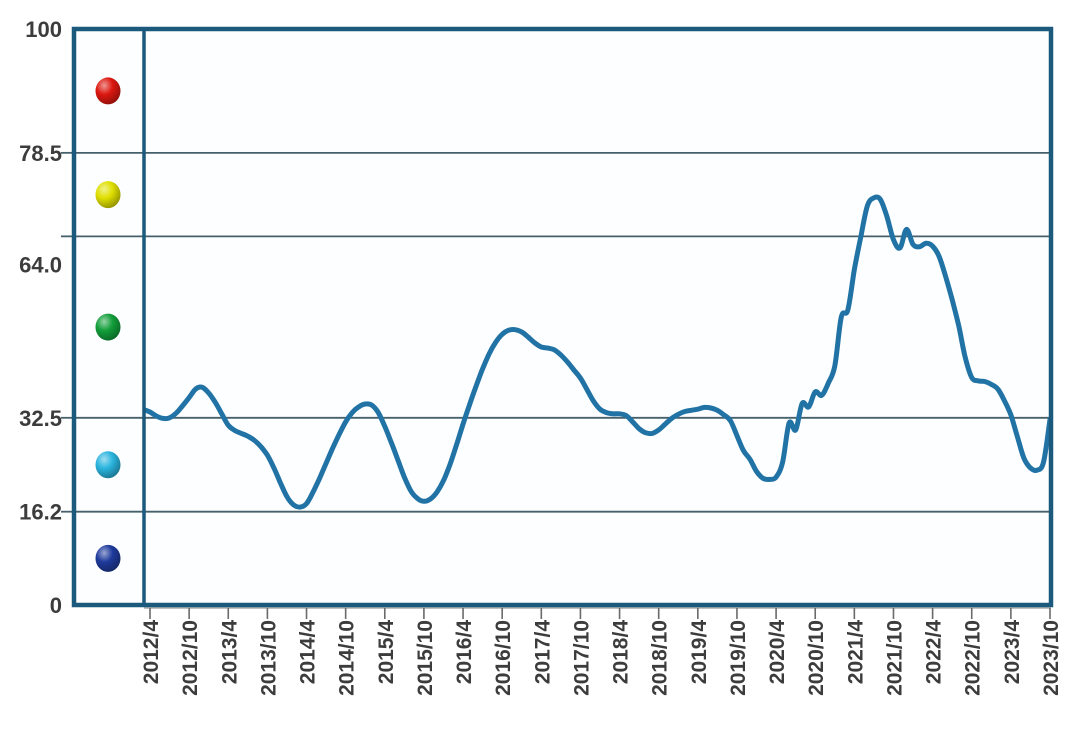 This screenshot has width=1080, height=738. I want to click on dark-blue-light-dot, so click(108, 558).